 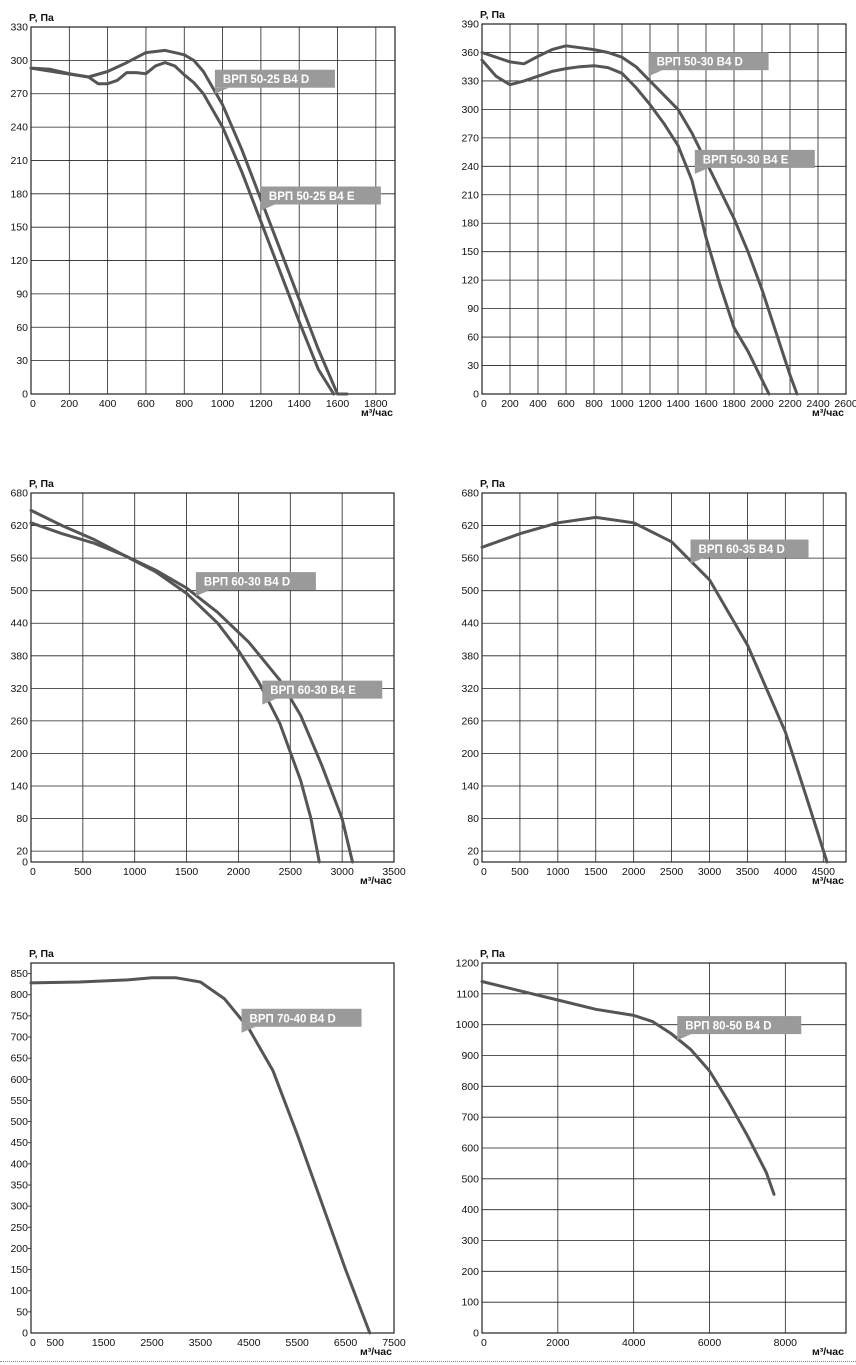 What do you see at coordinates (300, 404) in the screenshot?
I see `x-tick-label: 1400` at bounding box center [300, 404].